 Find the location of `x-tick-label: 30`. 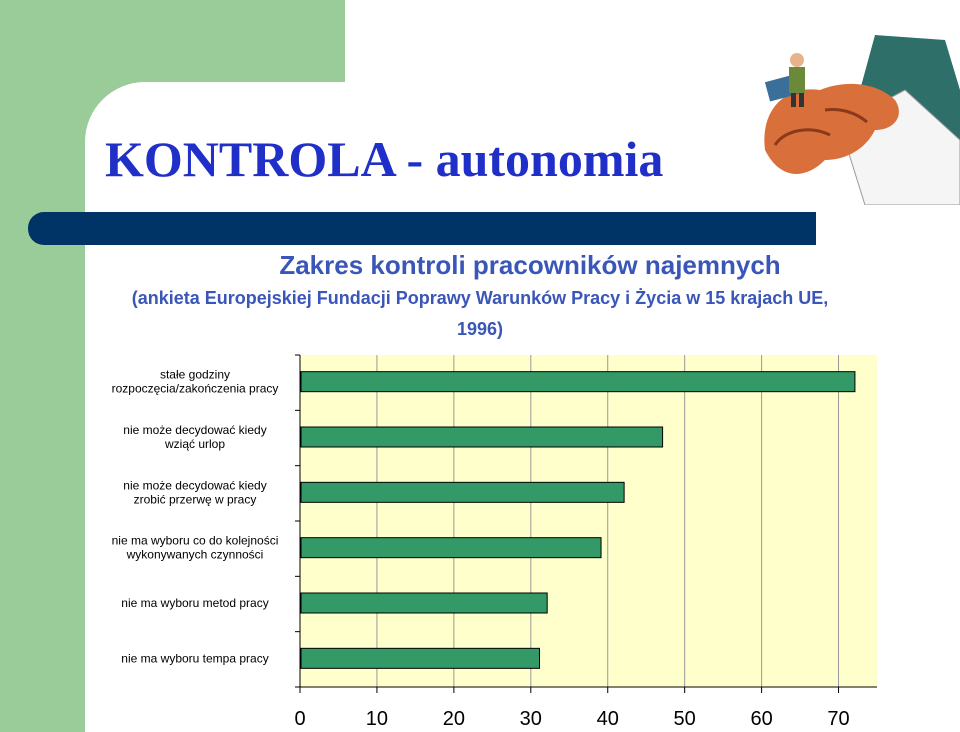

x-tick-label: 30 is located at coordinates (531, 719).